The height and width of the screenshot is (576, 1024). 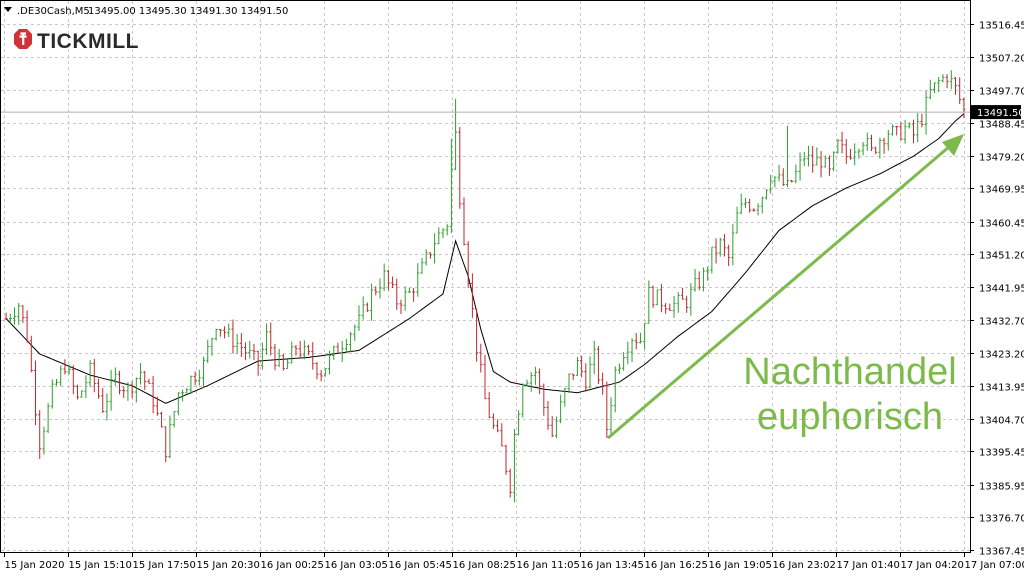 I want to click on x-tick-label: 15 Jan 15:10, so click(x=100, y=565).